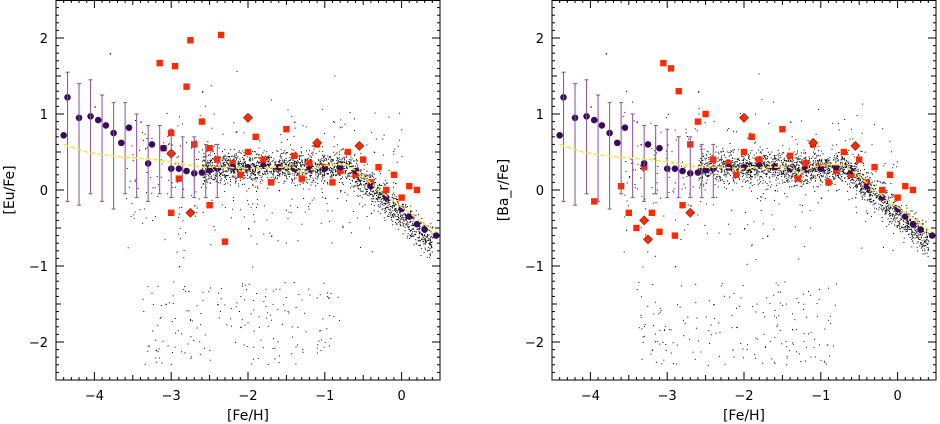  Describe the element at coordinates (163, 148) in the screenshot. I see `model-mean-point` at that location.